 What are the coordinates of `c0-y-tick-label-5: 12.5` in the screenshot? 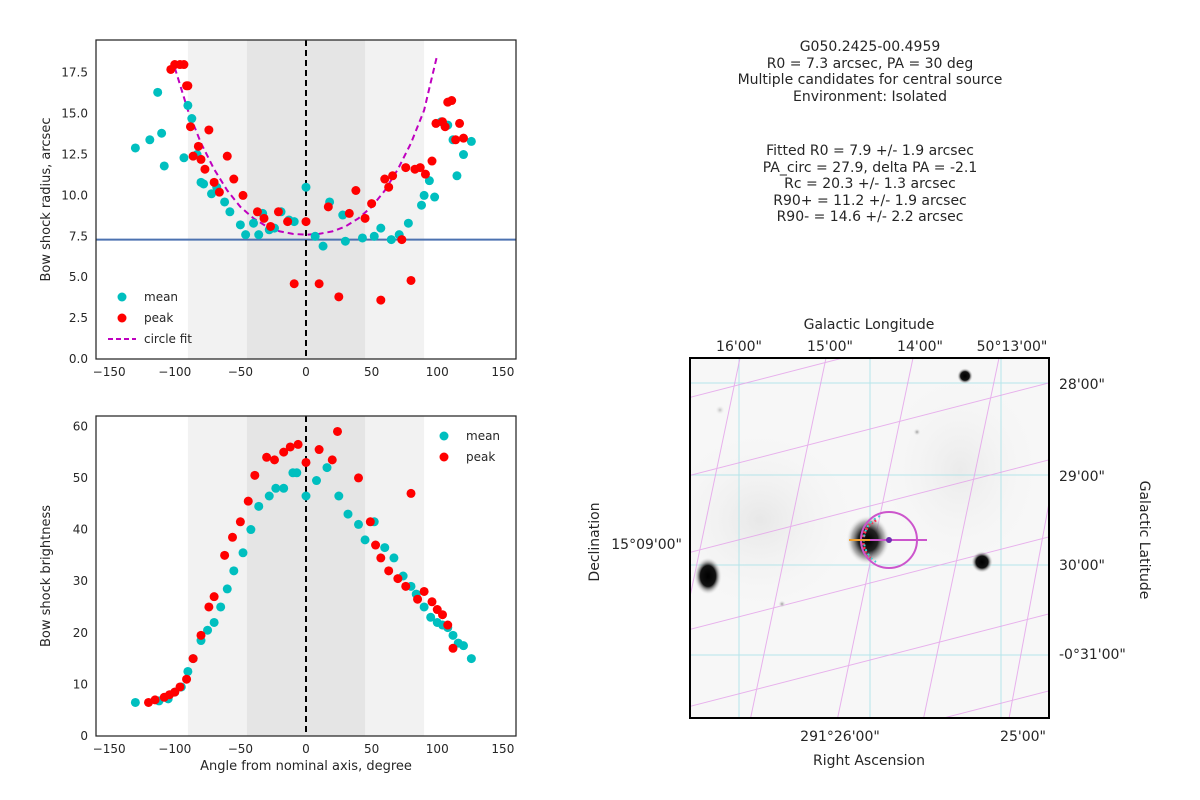 It's located at (74, 155).